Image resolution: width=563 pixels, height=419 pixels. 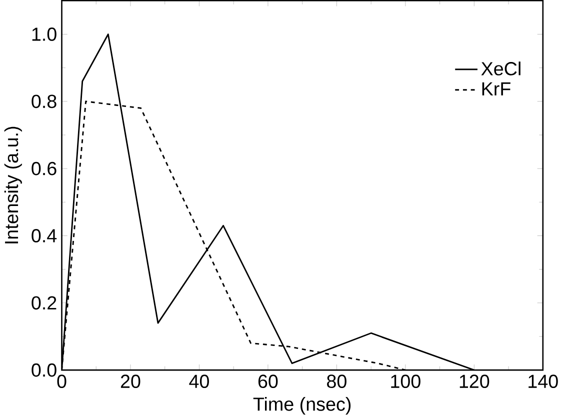 I want to click on legend-label: XeCl, so click(x=500, y=69).